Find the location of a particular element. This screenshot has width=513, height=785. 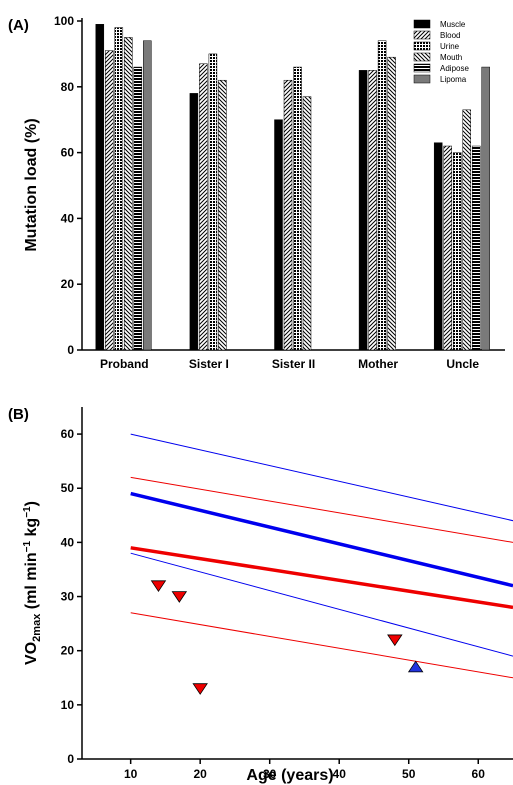

legend-entry-adipose: Adipose is located at coordinates (454, 68).